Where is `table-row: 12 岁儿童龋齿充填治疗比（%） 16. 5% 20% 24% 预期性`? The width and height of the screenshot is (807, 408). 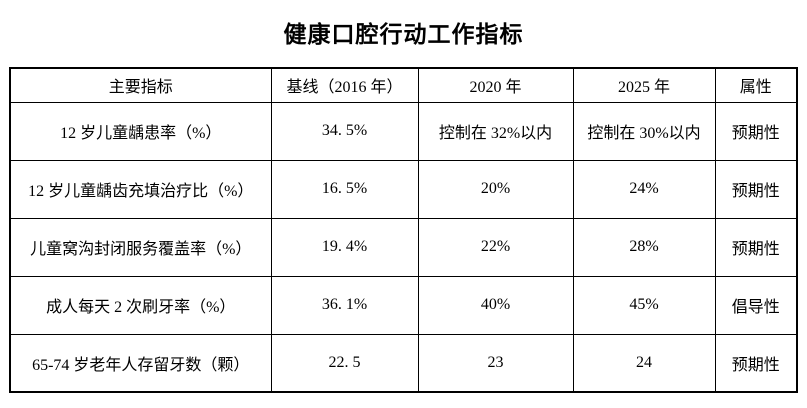
table-row: 12 岁儿童龋齿充填治疗比（%） 16. 5% 20% 24% 预期性 is located at coordinates (403, 189).